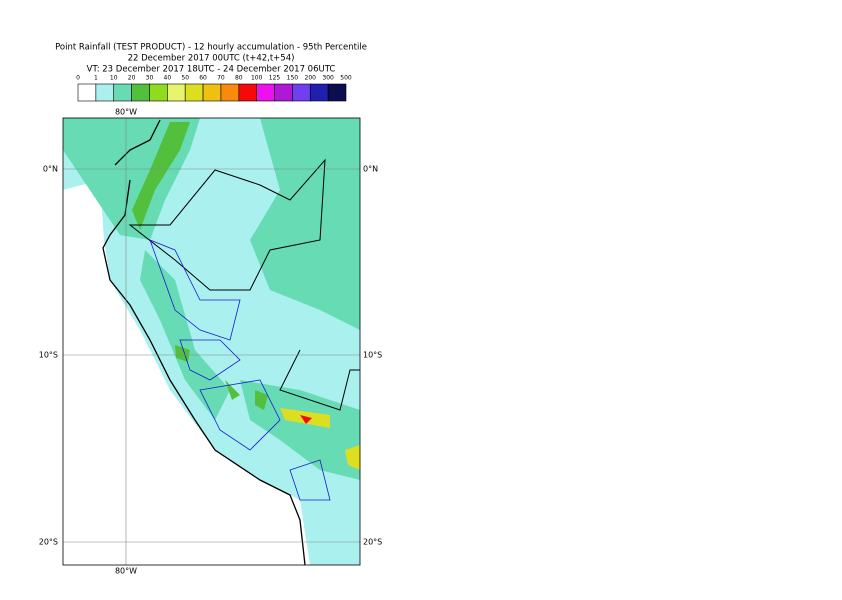  What do you see at coordinates (275, 78) in the screenshot?
I see `colorbar-label: 125` at bounding box center [275, 78].